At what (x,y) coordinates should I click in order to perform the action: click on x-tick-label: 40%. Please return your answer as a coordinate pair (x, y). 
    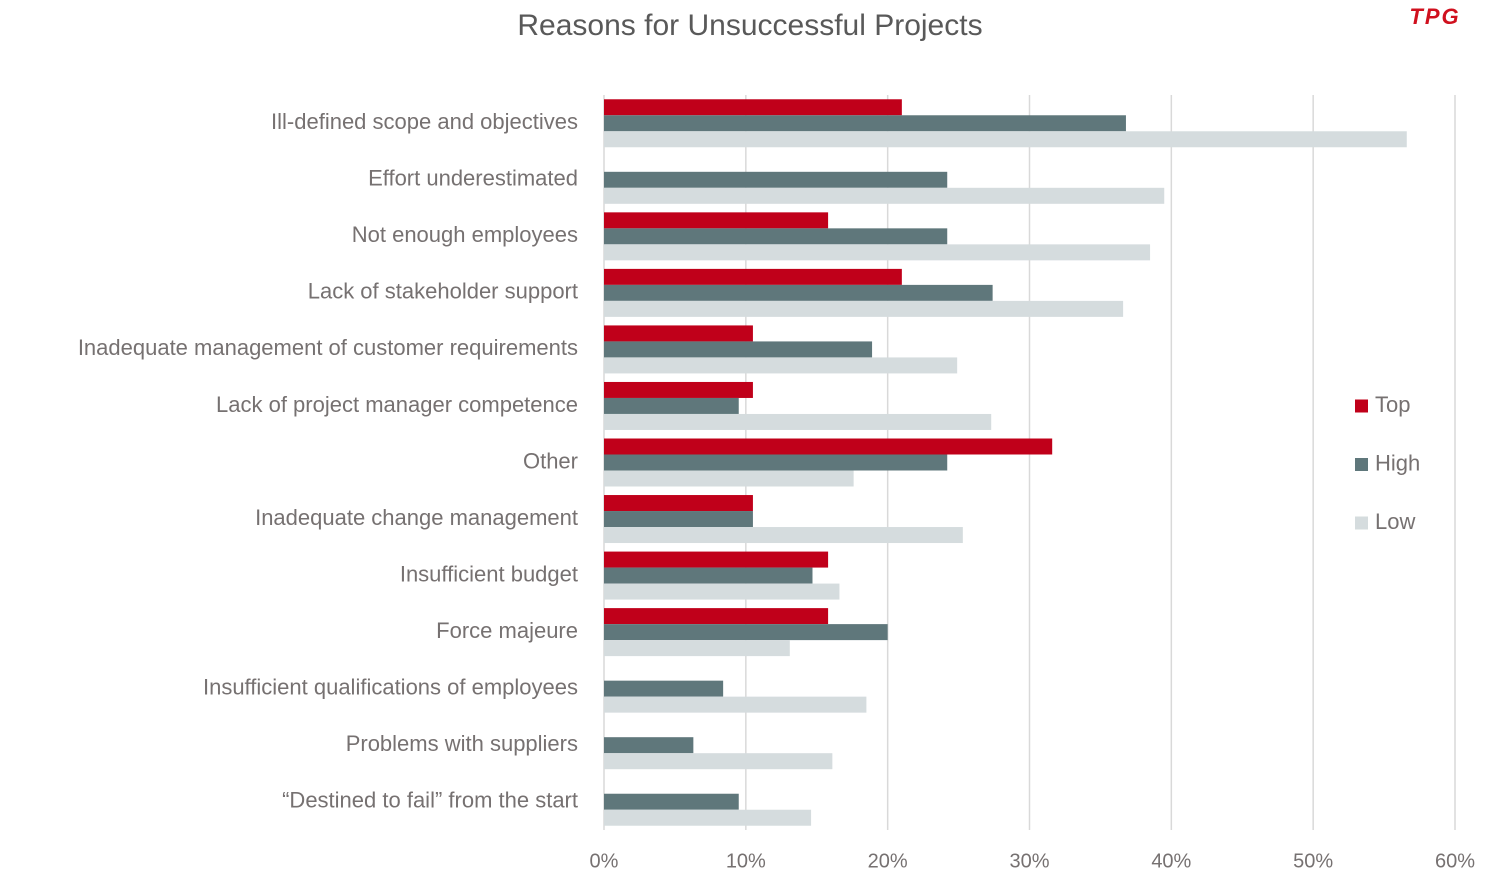
    Looking at the image, I should click on (1171, 861).